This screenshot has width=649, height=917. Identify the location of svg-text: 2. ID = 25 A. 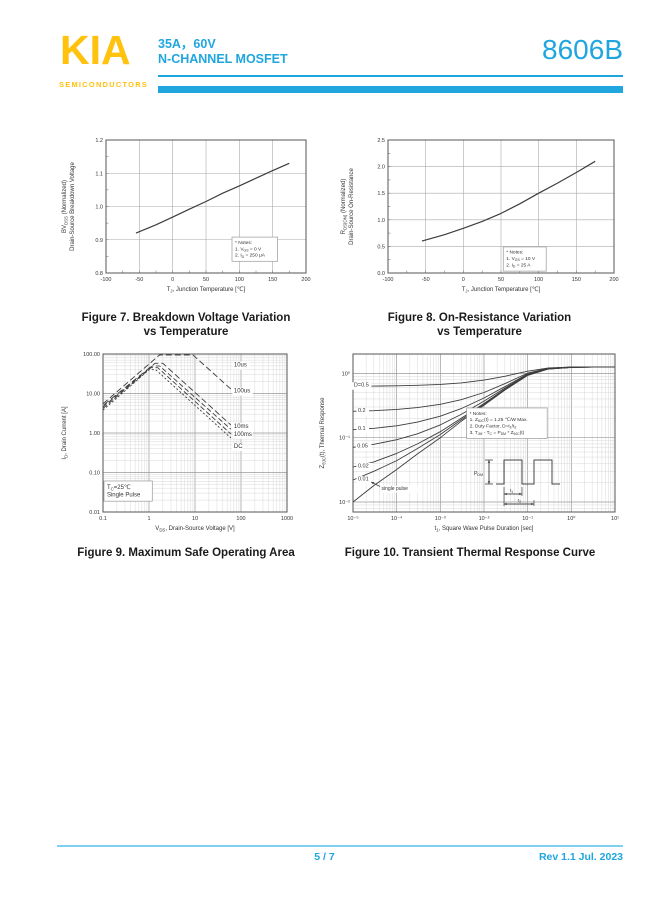
(518, 266).